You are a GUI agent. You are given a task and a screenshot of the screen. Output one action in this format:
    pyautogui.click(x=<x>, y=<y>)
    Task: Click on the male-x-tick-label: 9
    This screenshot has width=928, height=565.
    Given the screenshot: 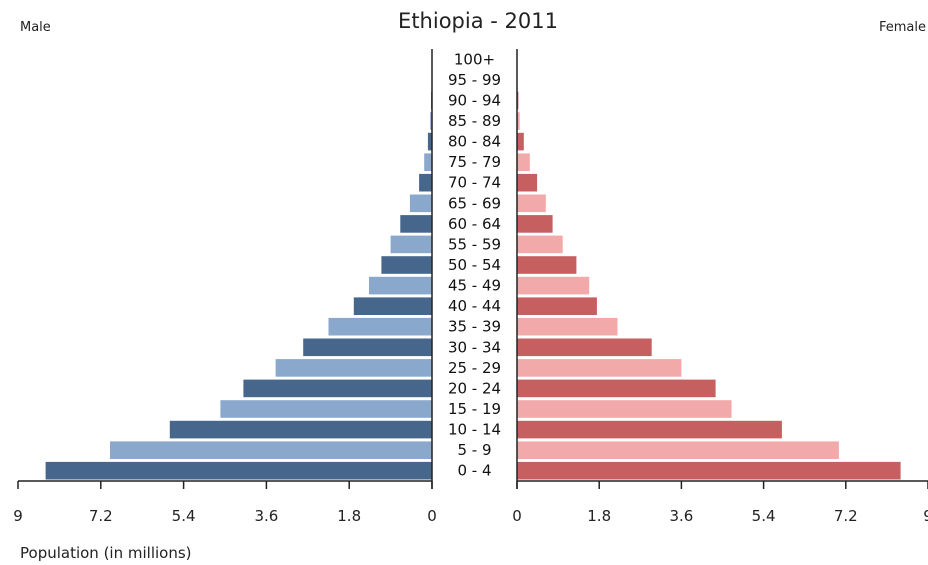 What is the action you would take?
    pyautogui.click(x=18, y=516)
    